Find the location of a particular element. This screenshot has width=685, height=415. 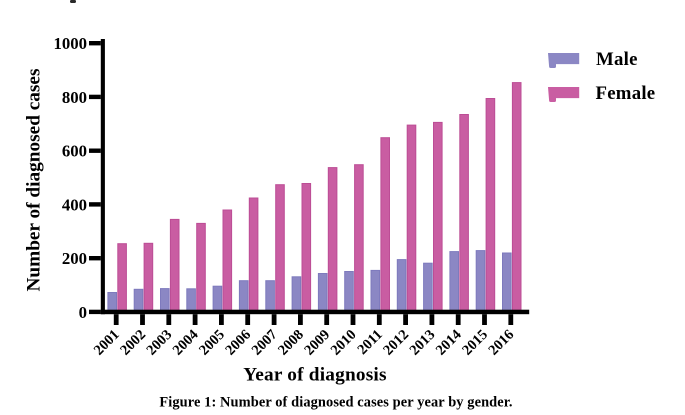

svg-text: Number of diagnosed cases is located at coordinates (34, 179).